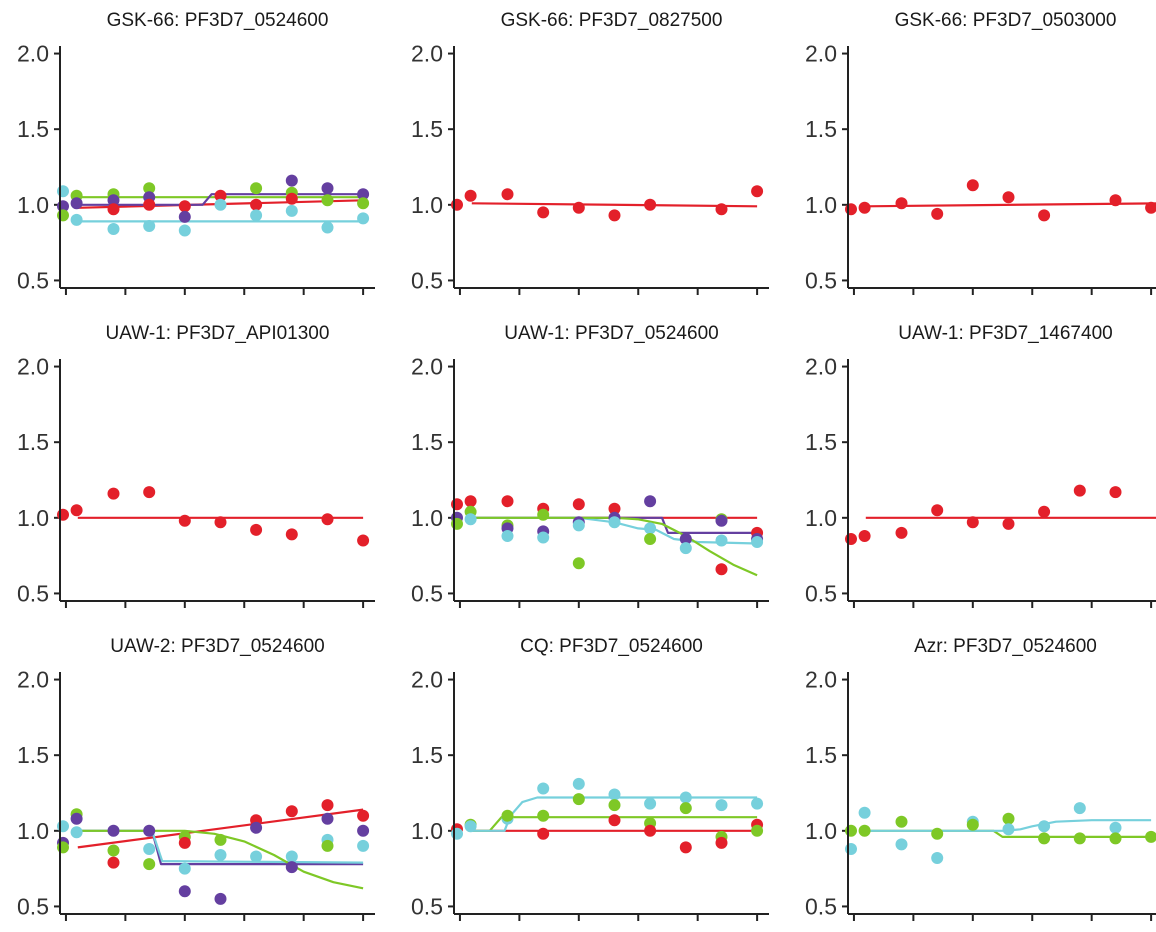  I want to click on panel-chart: GSK-66: PF3D7_0827500 2.0 1.5 1.0 0.5, so click(590, 152).